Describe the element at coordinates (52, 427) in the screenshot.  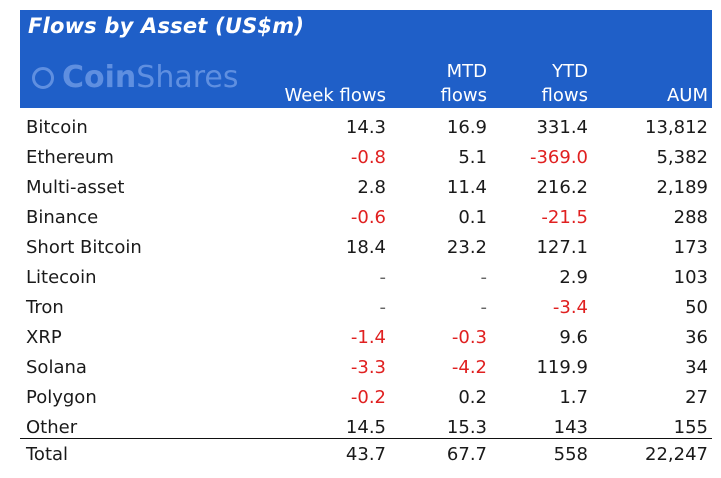
I see `asset-name: Other` at that location.